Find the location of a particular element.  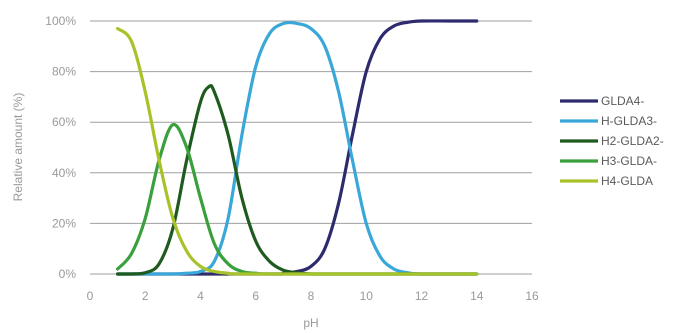

legend: GLDA4- H-GLDA3- H2-GLDA2- H3-GLDA- H4-GLDA is located at coordinates (612, 141).